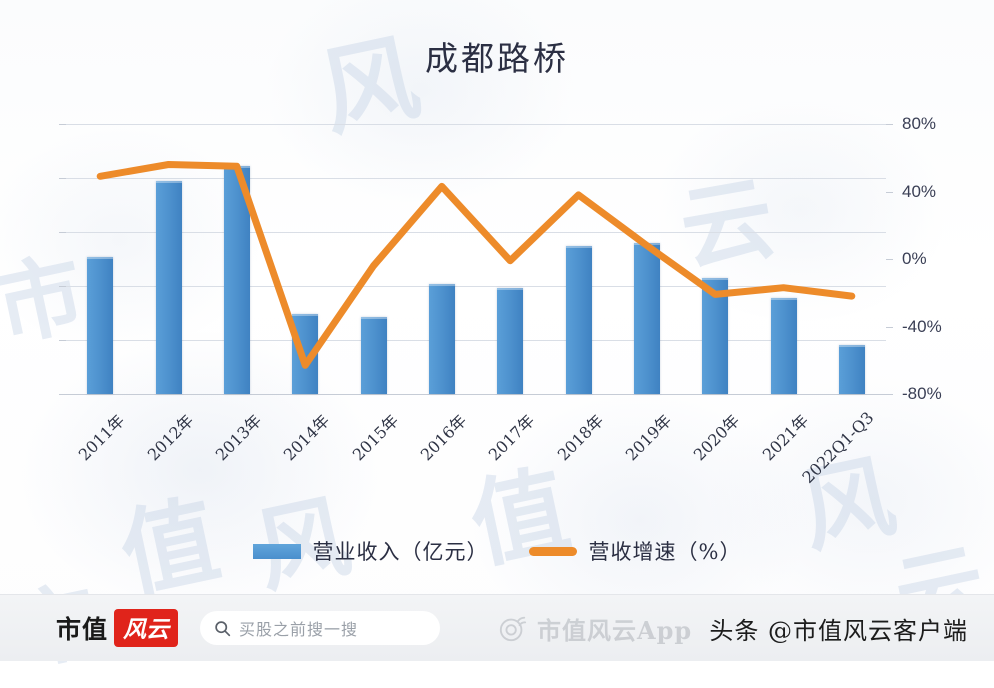  What do you see at coordinates (615, 630) in the screenshot?
I see `app-watermark-text: 市值风云App` at bounding box center [615, 630].